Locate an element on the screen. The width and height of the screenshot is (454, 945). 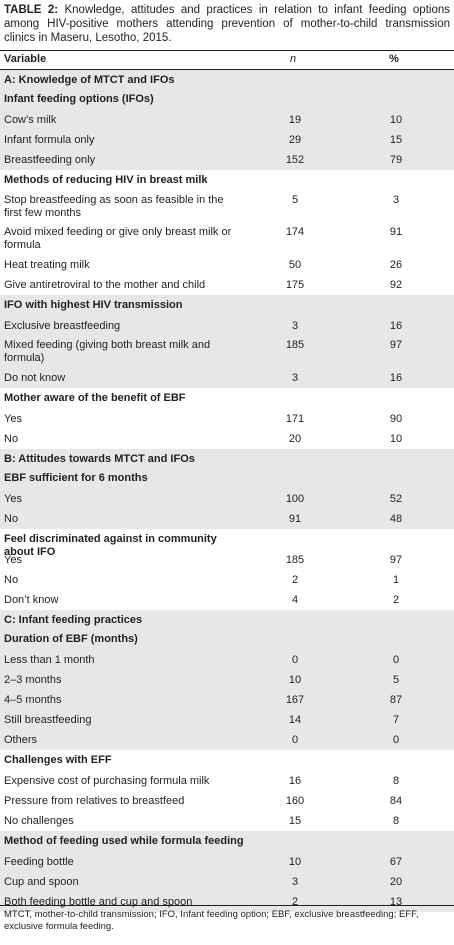
row-n: 50 is located at coordinates (295, 265).